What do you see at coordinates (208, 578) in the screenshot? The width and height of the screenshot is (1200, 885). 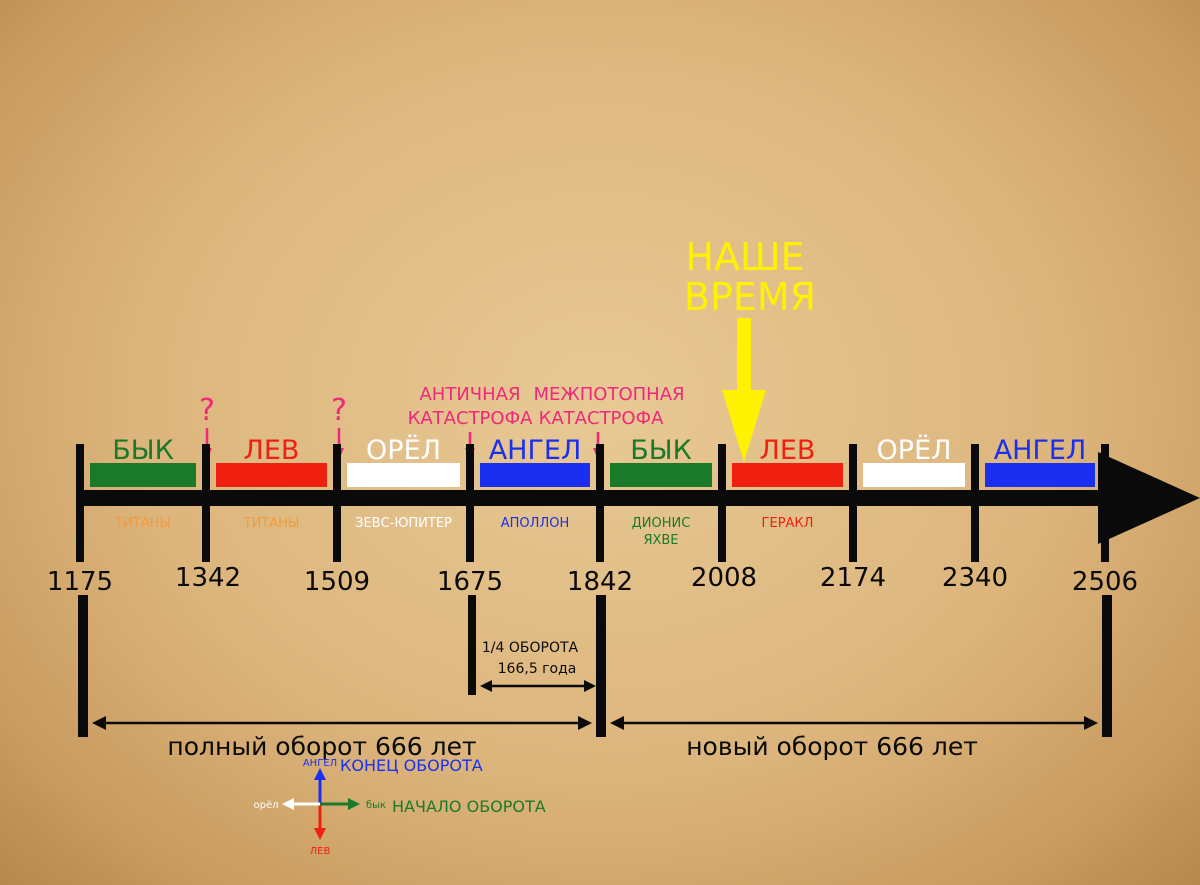 I see `tick-label-1342: 1342` at bounding box center [208, 578].